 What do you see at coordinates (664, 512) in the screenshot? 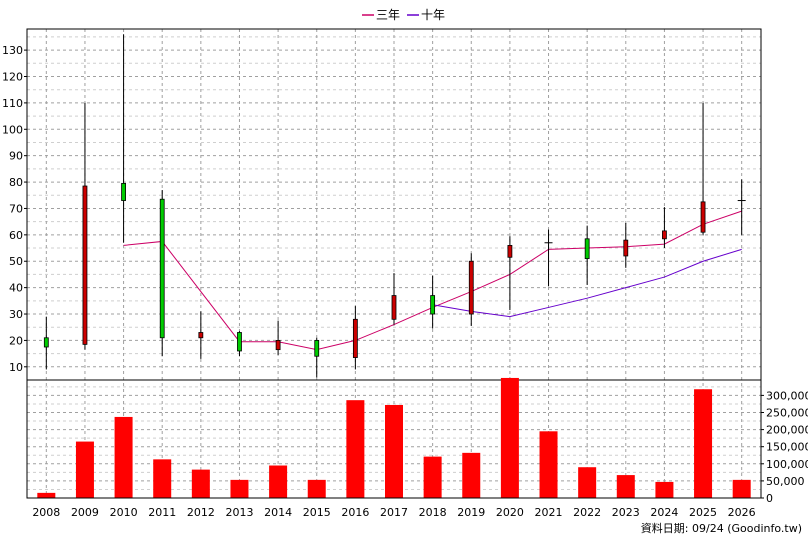
I see `x-tick-label: 2024` at bounding box center [664, 512].